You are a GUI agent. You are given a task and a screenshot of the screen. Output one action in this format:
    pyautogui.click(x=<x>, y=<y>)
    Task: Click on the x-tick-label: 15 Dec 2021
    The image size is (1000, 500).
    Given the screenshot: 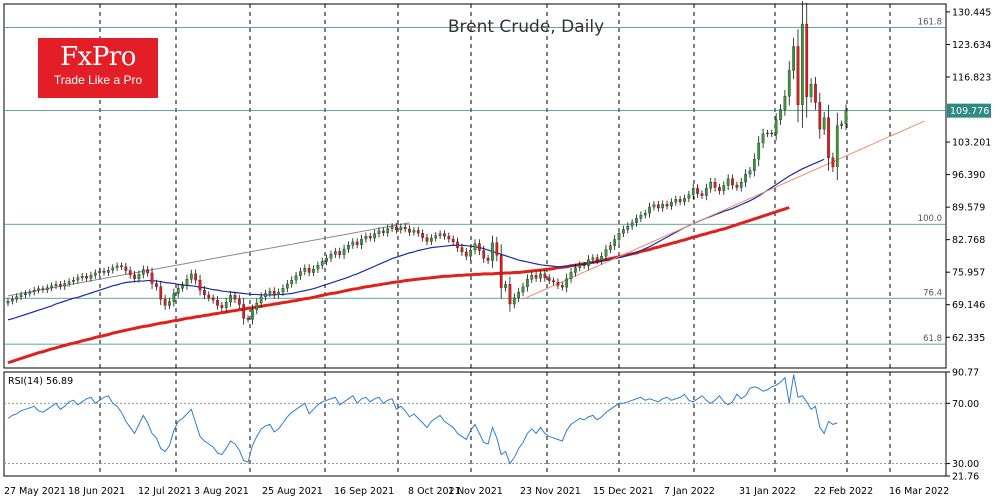 What is the action you would take?
    pyautogui.click(x=623, y=491)
    